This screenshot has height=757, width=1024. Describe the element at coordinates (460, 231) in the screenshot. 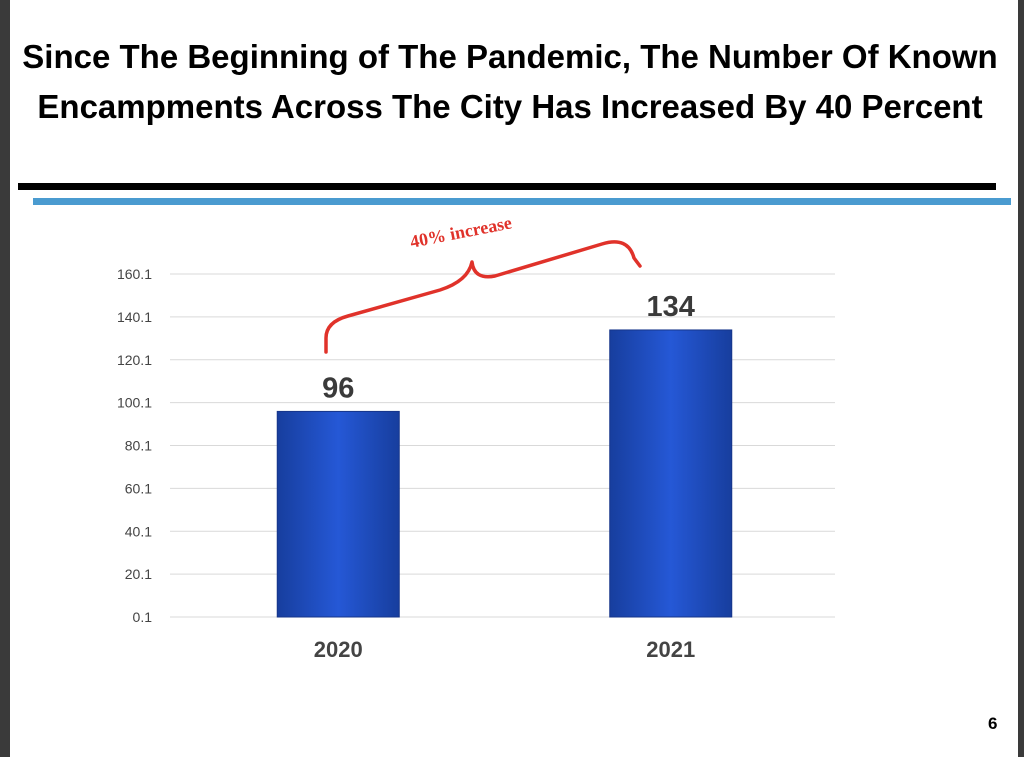

I see `annotation-40-increase: 40% increase` at that location.